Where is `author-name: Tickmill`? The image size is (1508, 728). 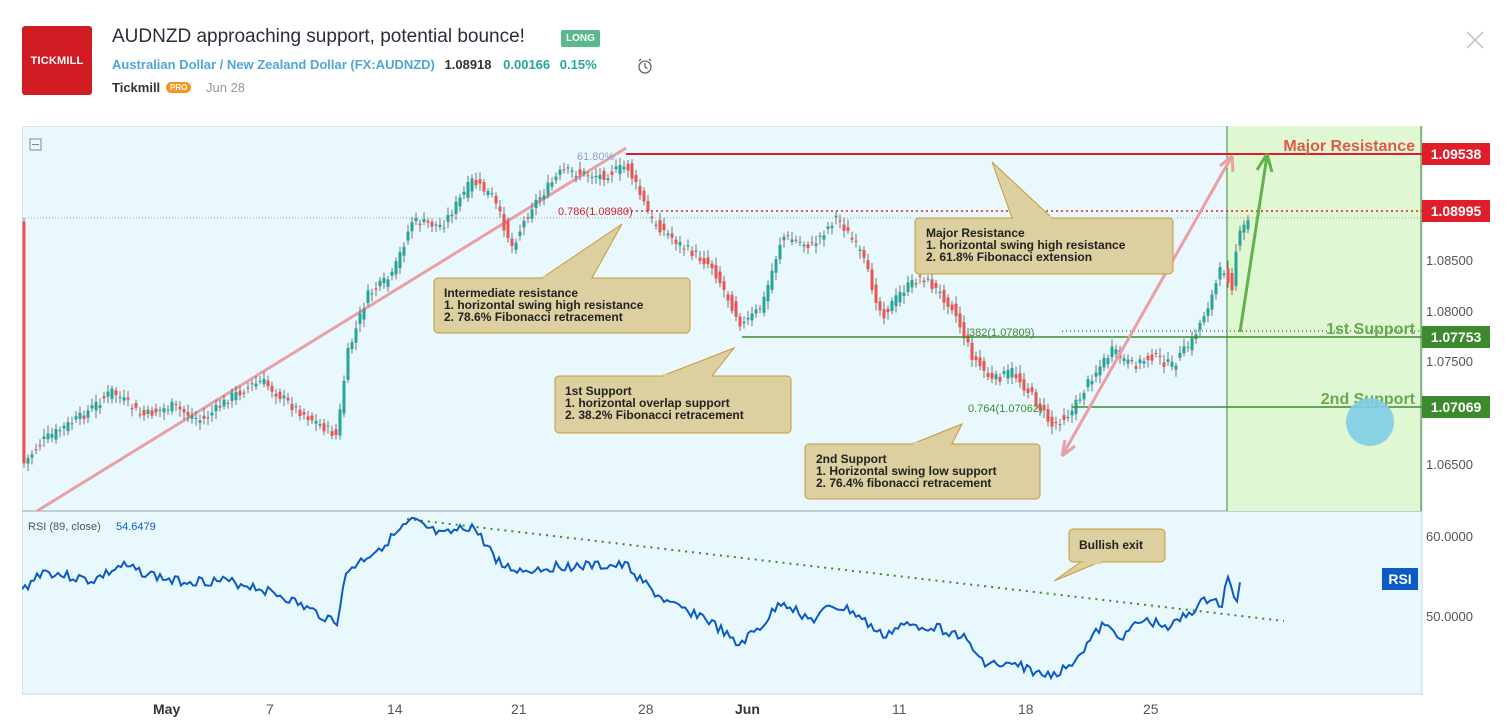
author-name: Tickmill is located at coordinates (136, 87).